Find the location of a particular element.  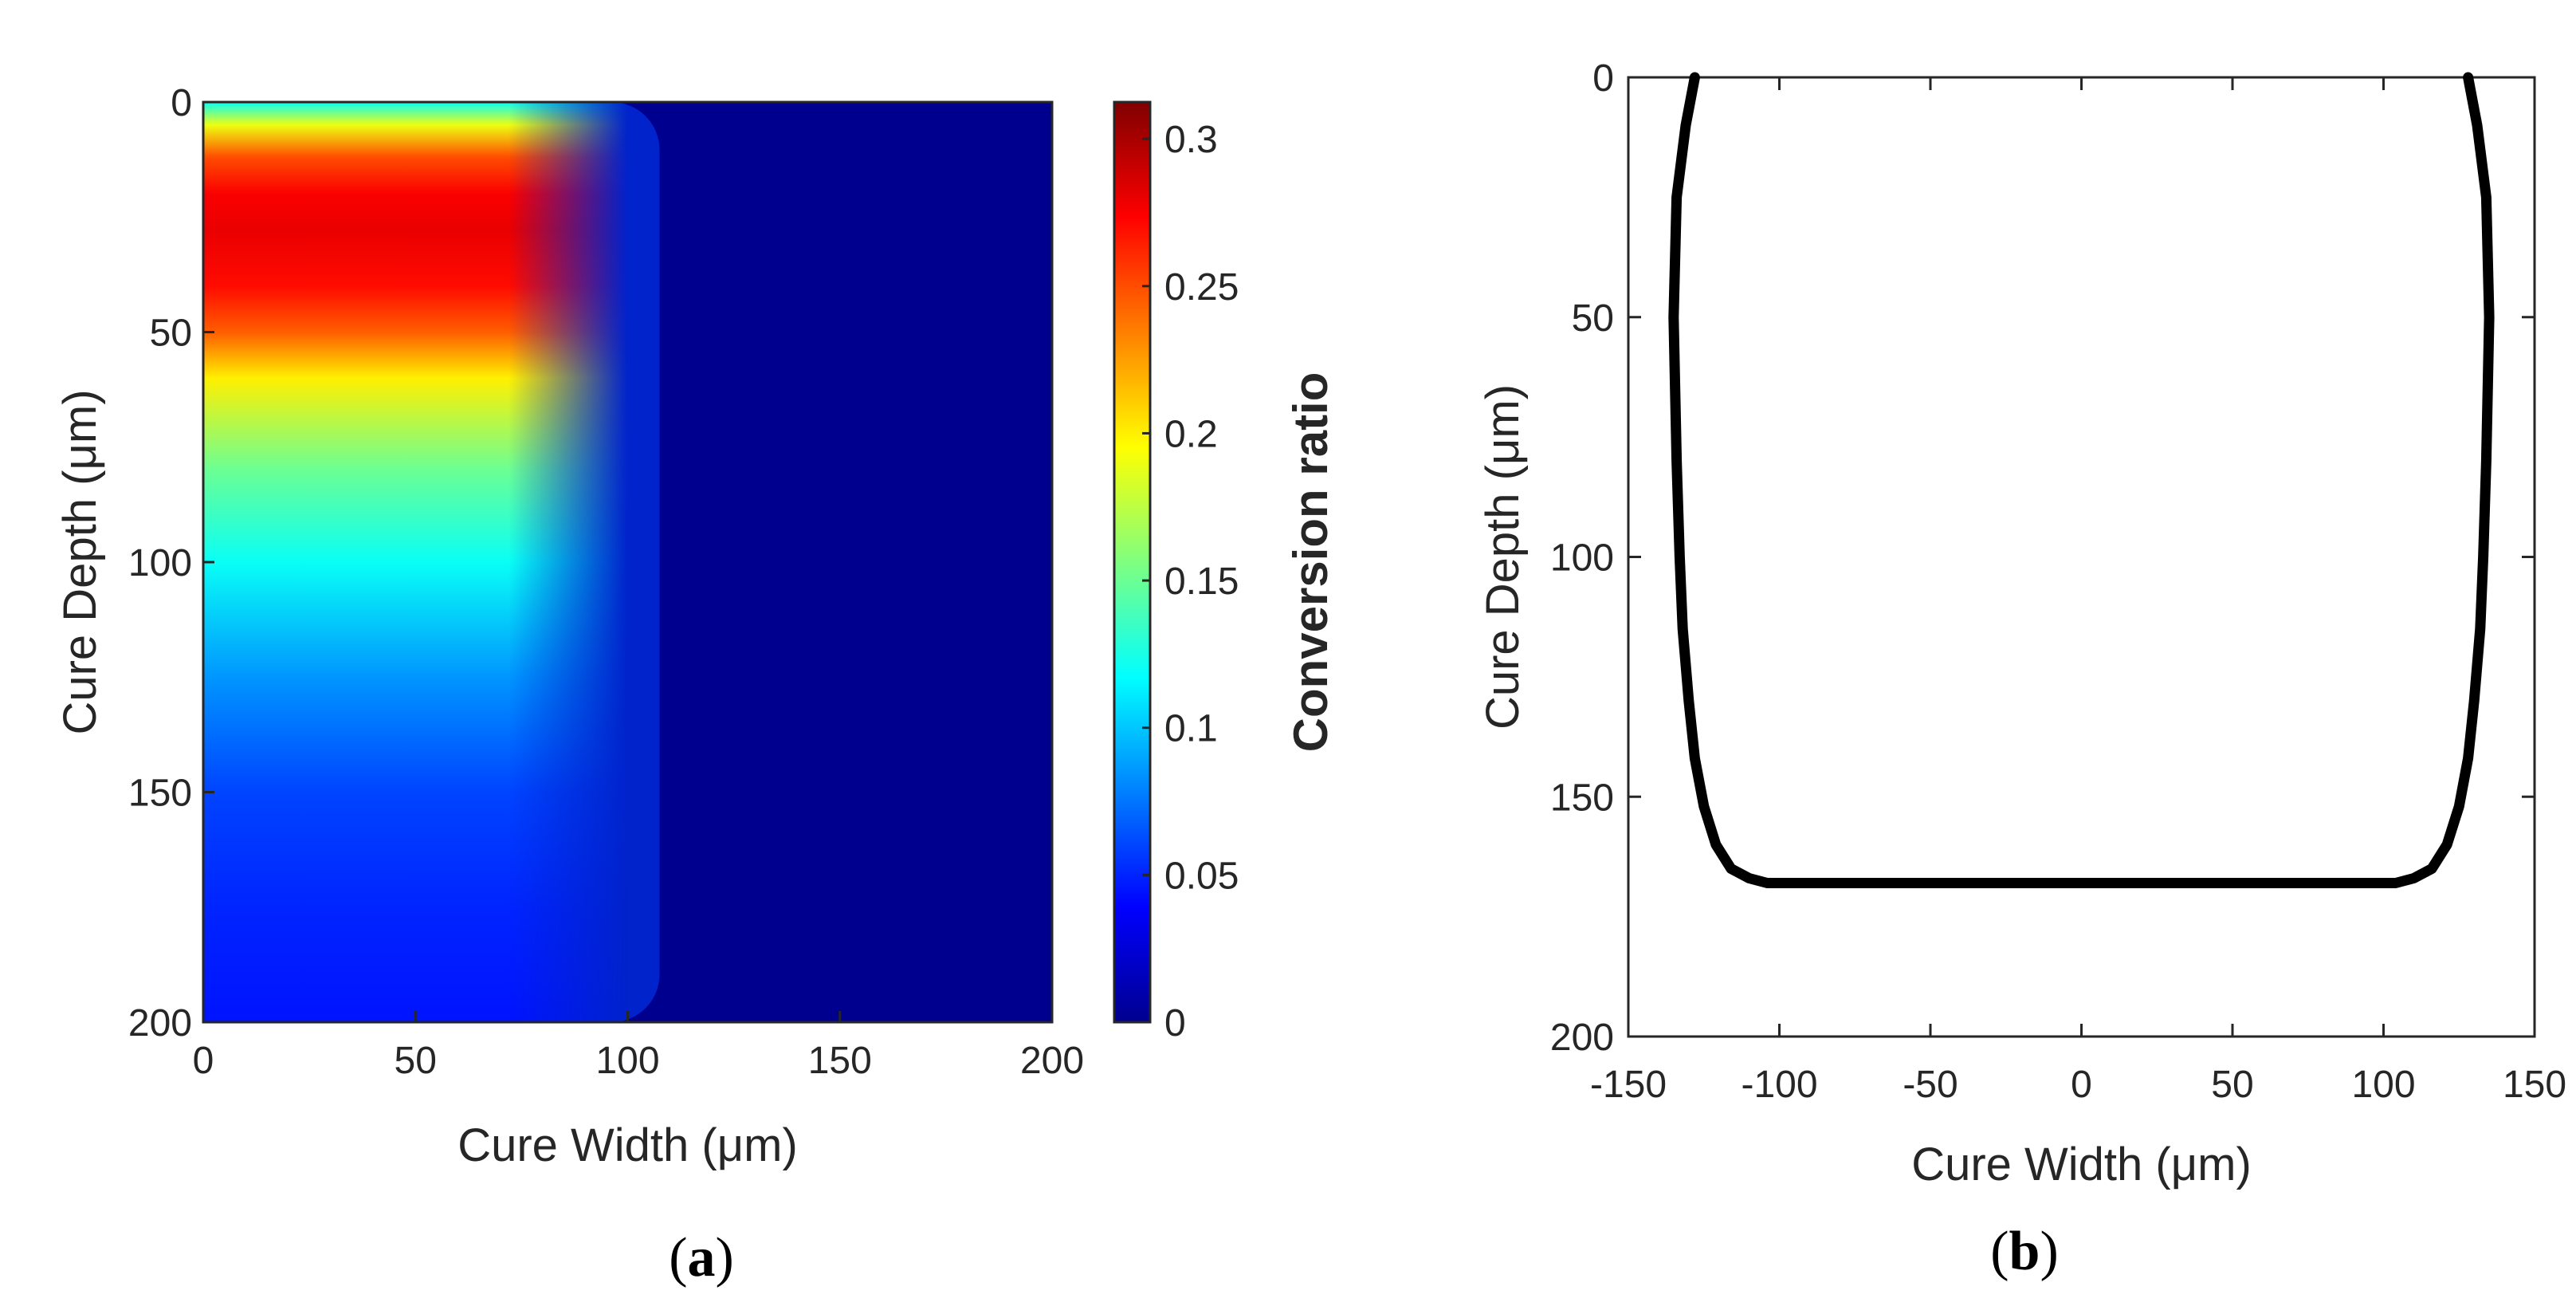

colorbar-tick-label: 0.1 is located at coordinates (1191, 729).